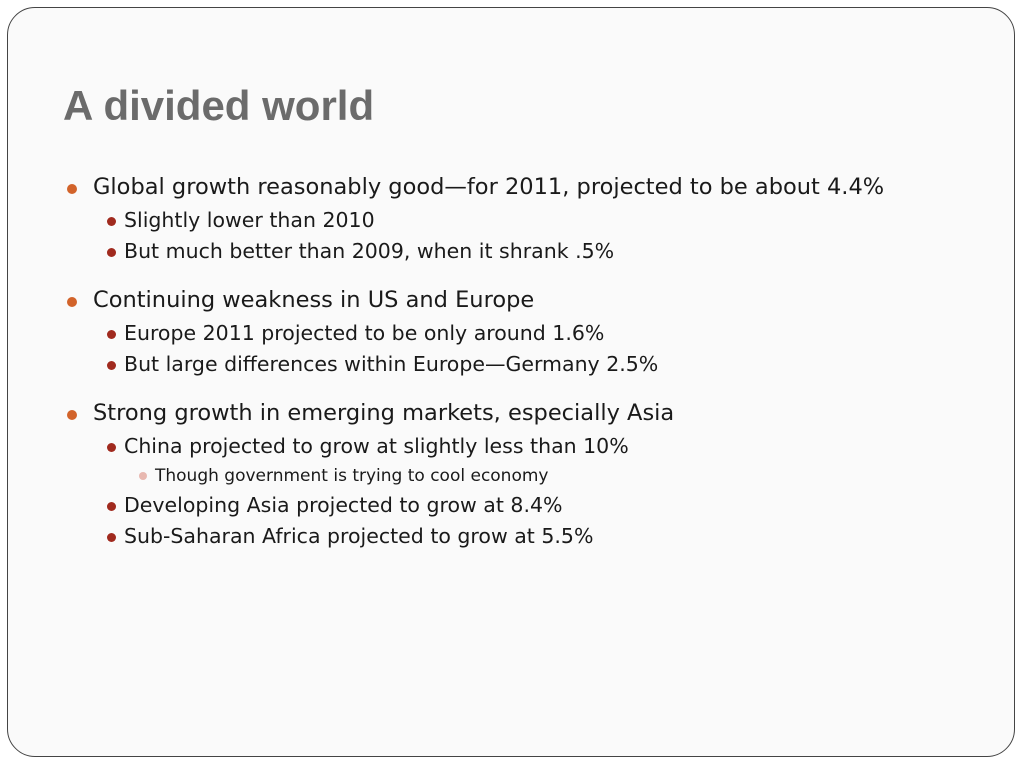 The width and height of the screenshot is (1024, 768). What do you see at coordinates (314, 300) in the screenshot?
I see `bullet-text: Continuing weakness in US and Europe` at bounding box center [314, 300].